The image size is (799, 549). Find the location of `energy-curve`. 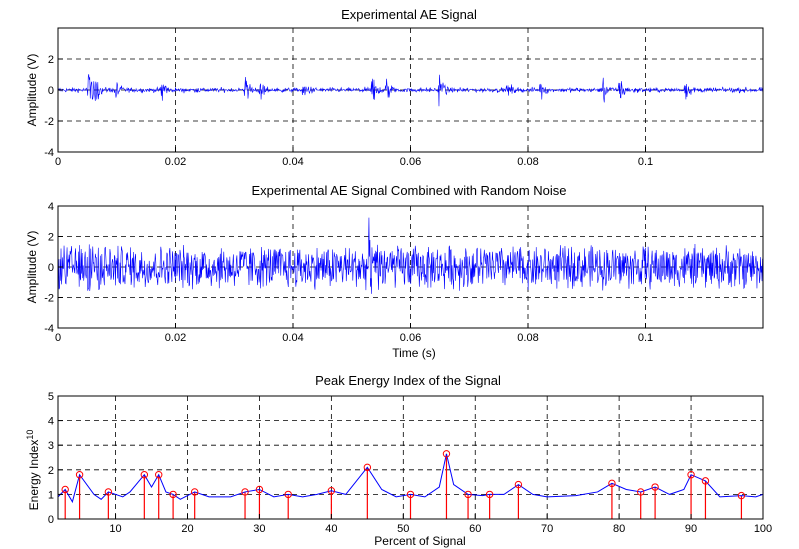

energy-curve is located at coordinates (410, 478).